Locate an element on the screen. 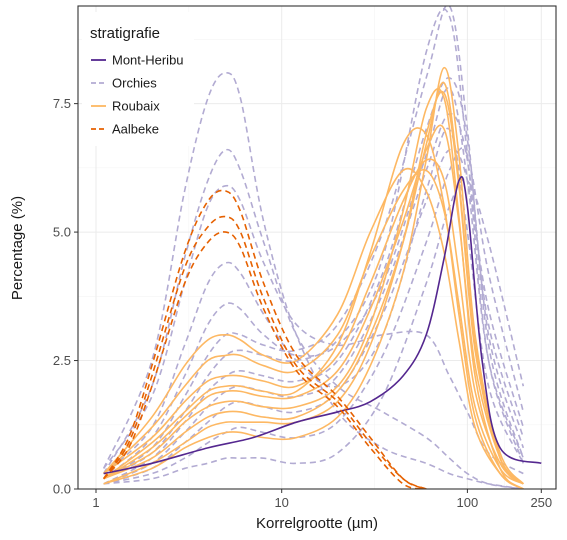 Image resolution: width=567 pixels, height=540 pixels. legend-background is located at coordinates (138, 79).